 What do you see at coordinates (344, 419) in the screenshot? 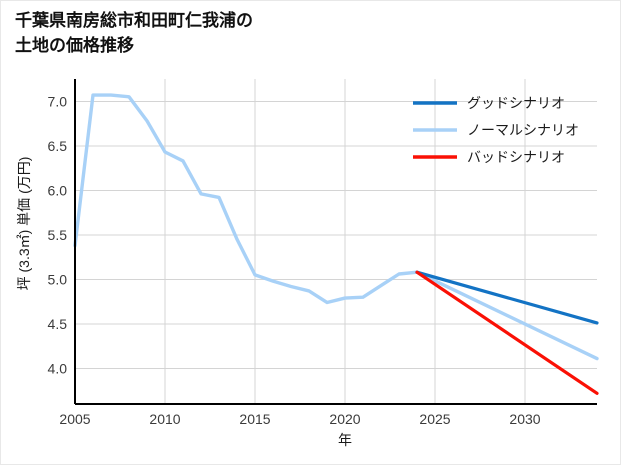
I see `x-tick-label: 2020` at bounding box center [344, 419].